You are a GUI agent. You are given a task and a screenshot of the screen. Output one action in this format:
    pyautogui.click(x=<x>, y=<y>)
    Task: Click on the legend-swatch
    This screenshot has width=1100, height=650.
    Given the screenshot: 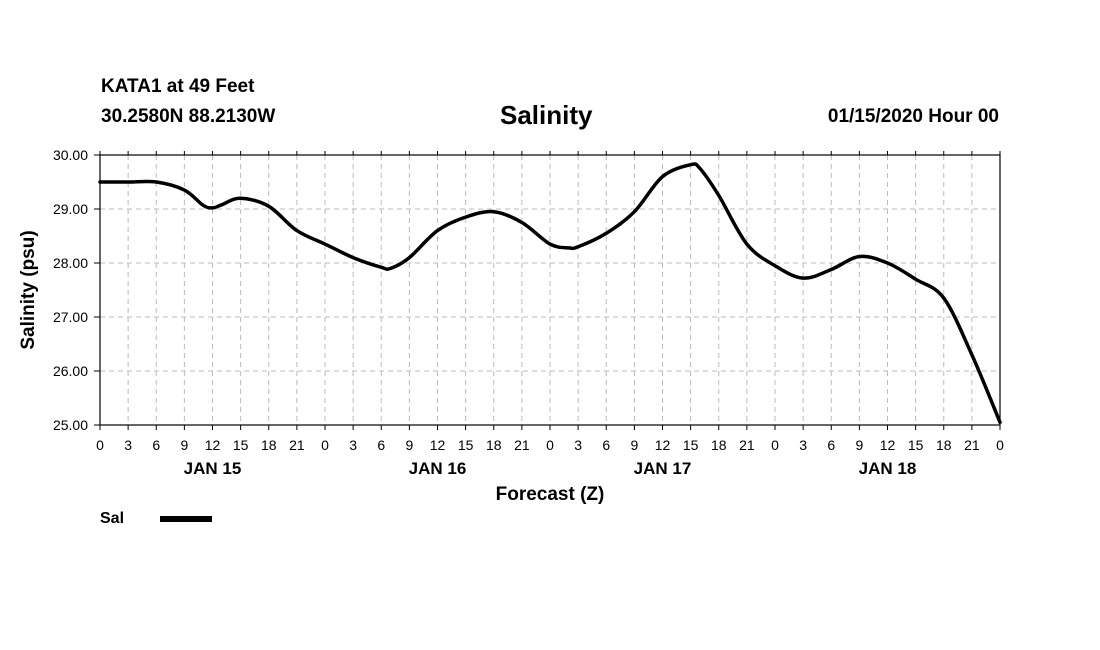 What is the action you would take?
    pyautogui.click(x=186, y=519)
    